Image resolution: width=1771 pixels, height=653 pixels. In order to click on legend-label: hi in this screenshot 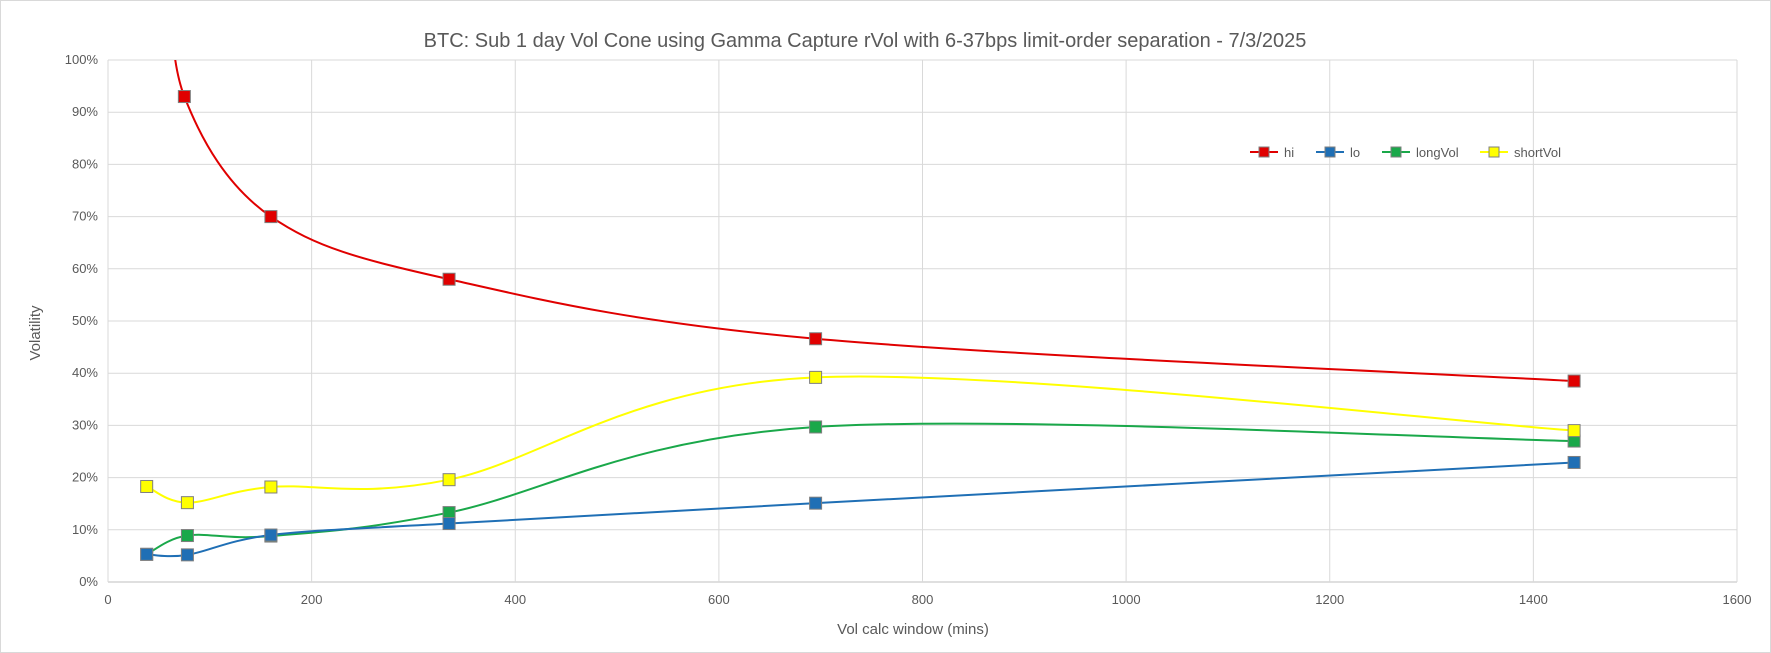, I will do `click(1289, 152)`.